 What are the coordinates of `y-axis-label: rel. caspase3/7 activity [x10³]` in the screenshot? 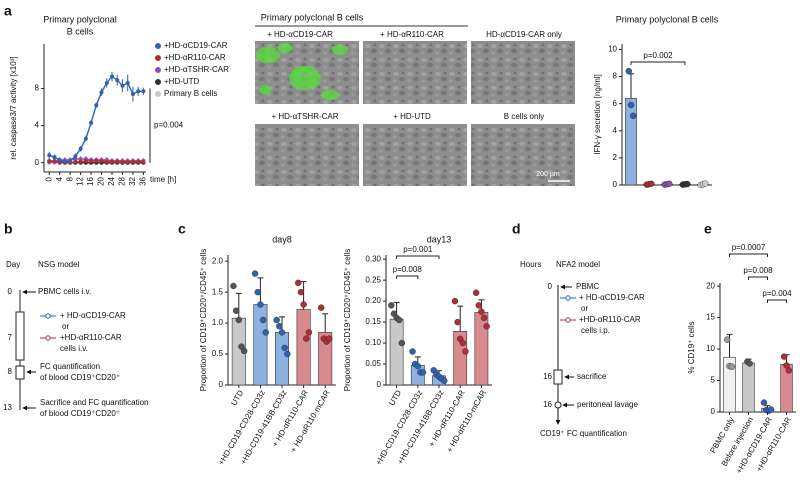 It's located at (13, 107).